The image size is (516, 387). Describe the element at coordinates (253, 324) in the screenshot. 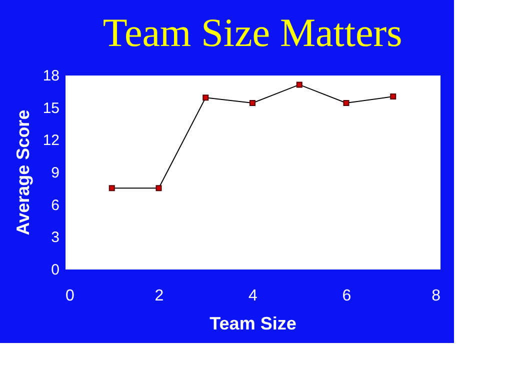

I see `x-axis-title: Team Size` at that location.